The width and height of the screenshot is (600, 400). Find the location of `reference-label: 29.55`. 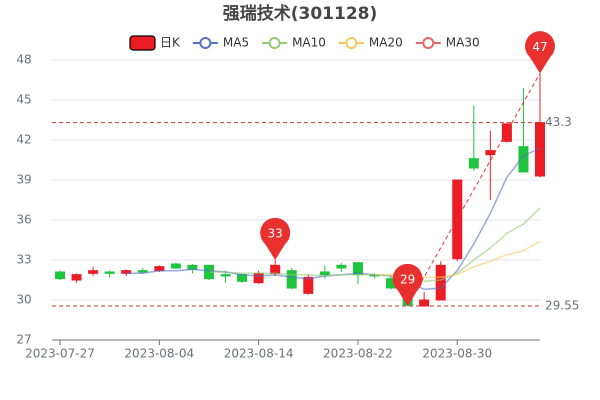

reference-label: 29.55 is located at coordinates (562, 306).